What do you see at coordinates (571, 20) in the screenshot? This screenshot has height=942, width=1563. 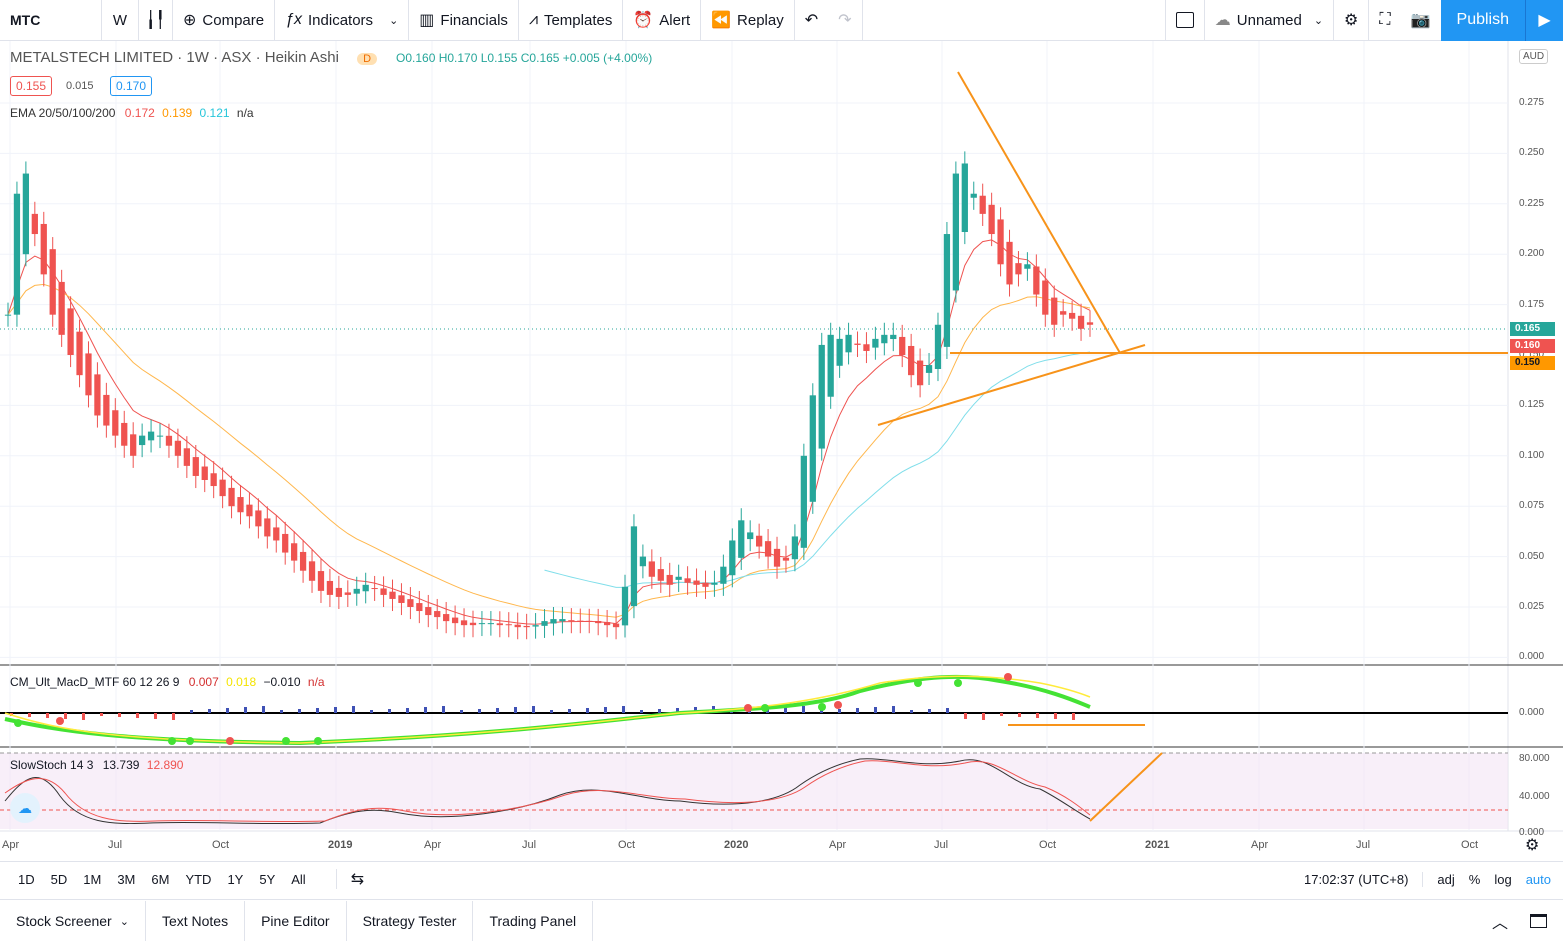 I see `templates-button: ⩘ Templates` at bounding box center [571, 20].